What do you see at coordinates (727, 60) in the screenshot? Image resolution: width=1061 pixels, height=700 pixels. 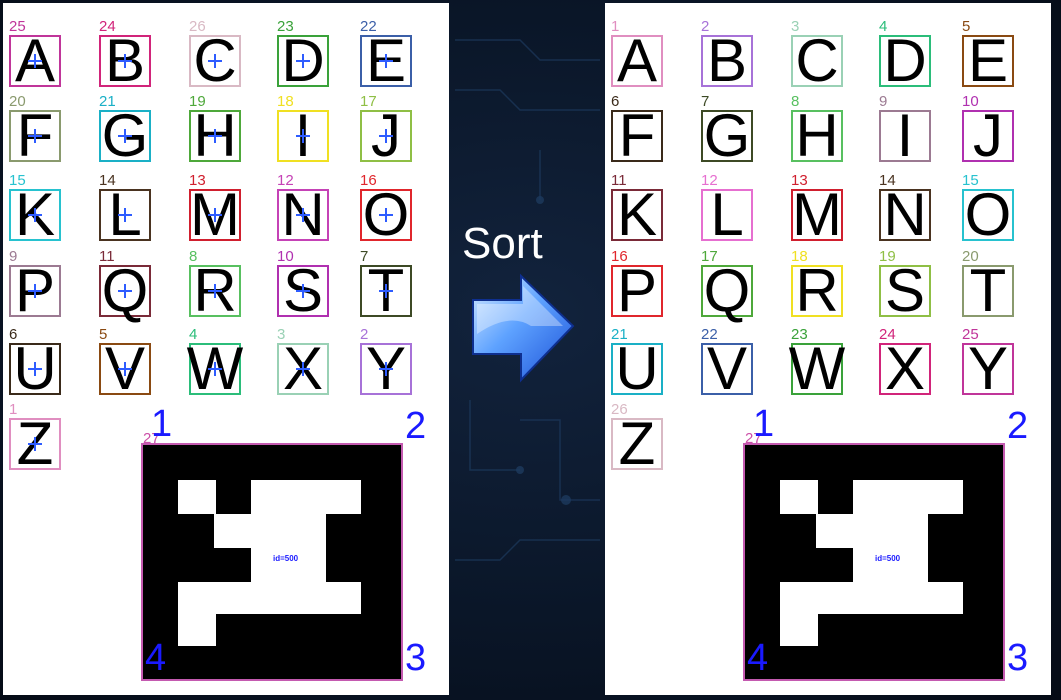 I see `letter-glyph: B` at bounding box center [727, 60].